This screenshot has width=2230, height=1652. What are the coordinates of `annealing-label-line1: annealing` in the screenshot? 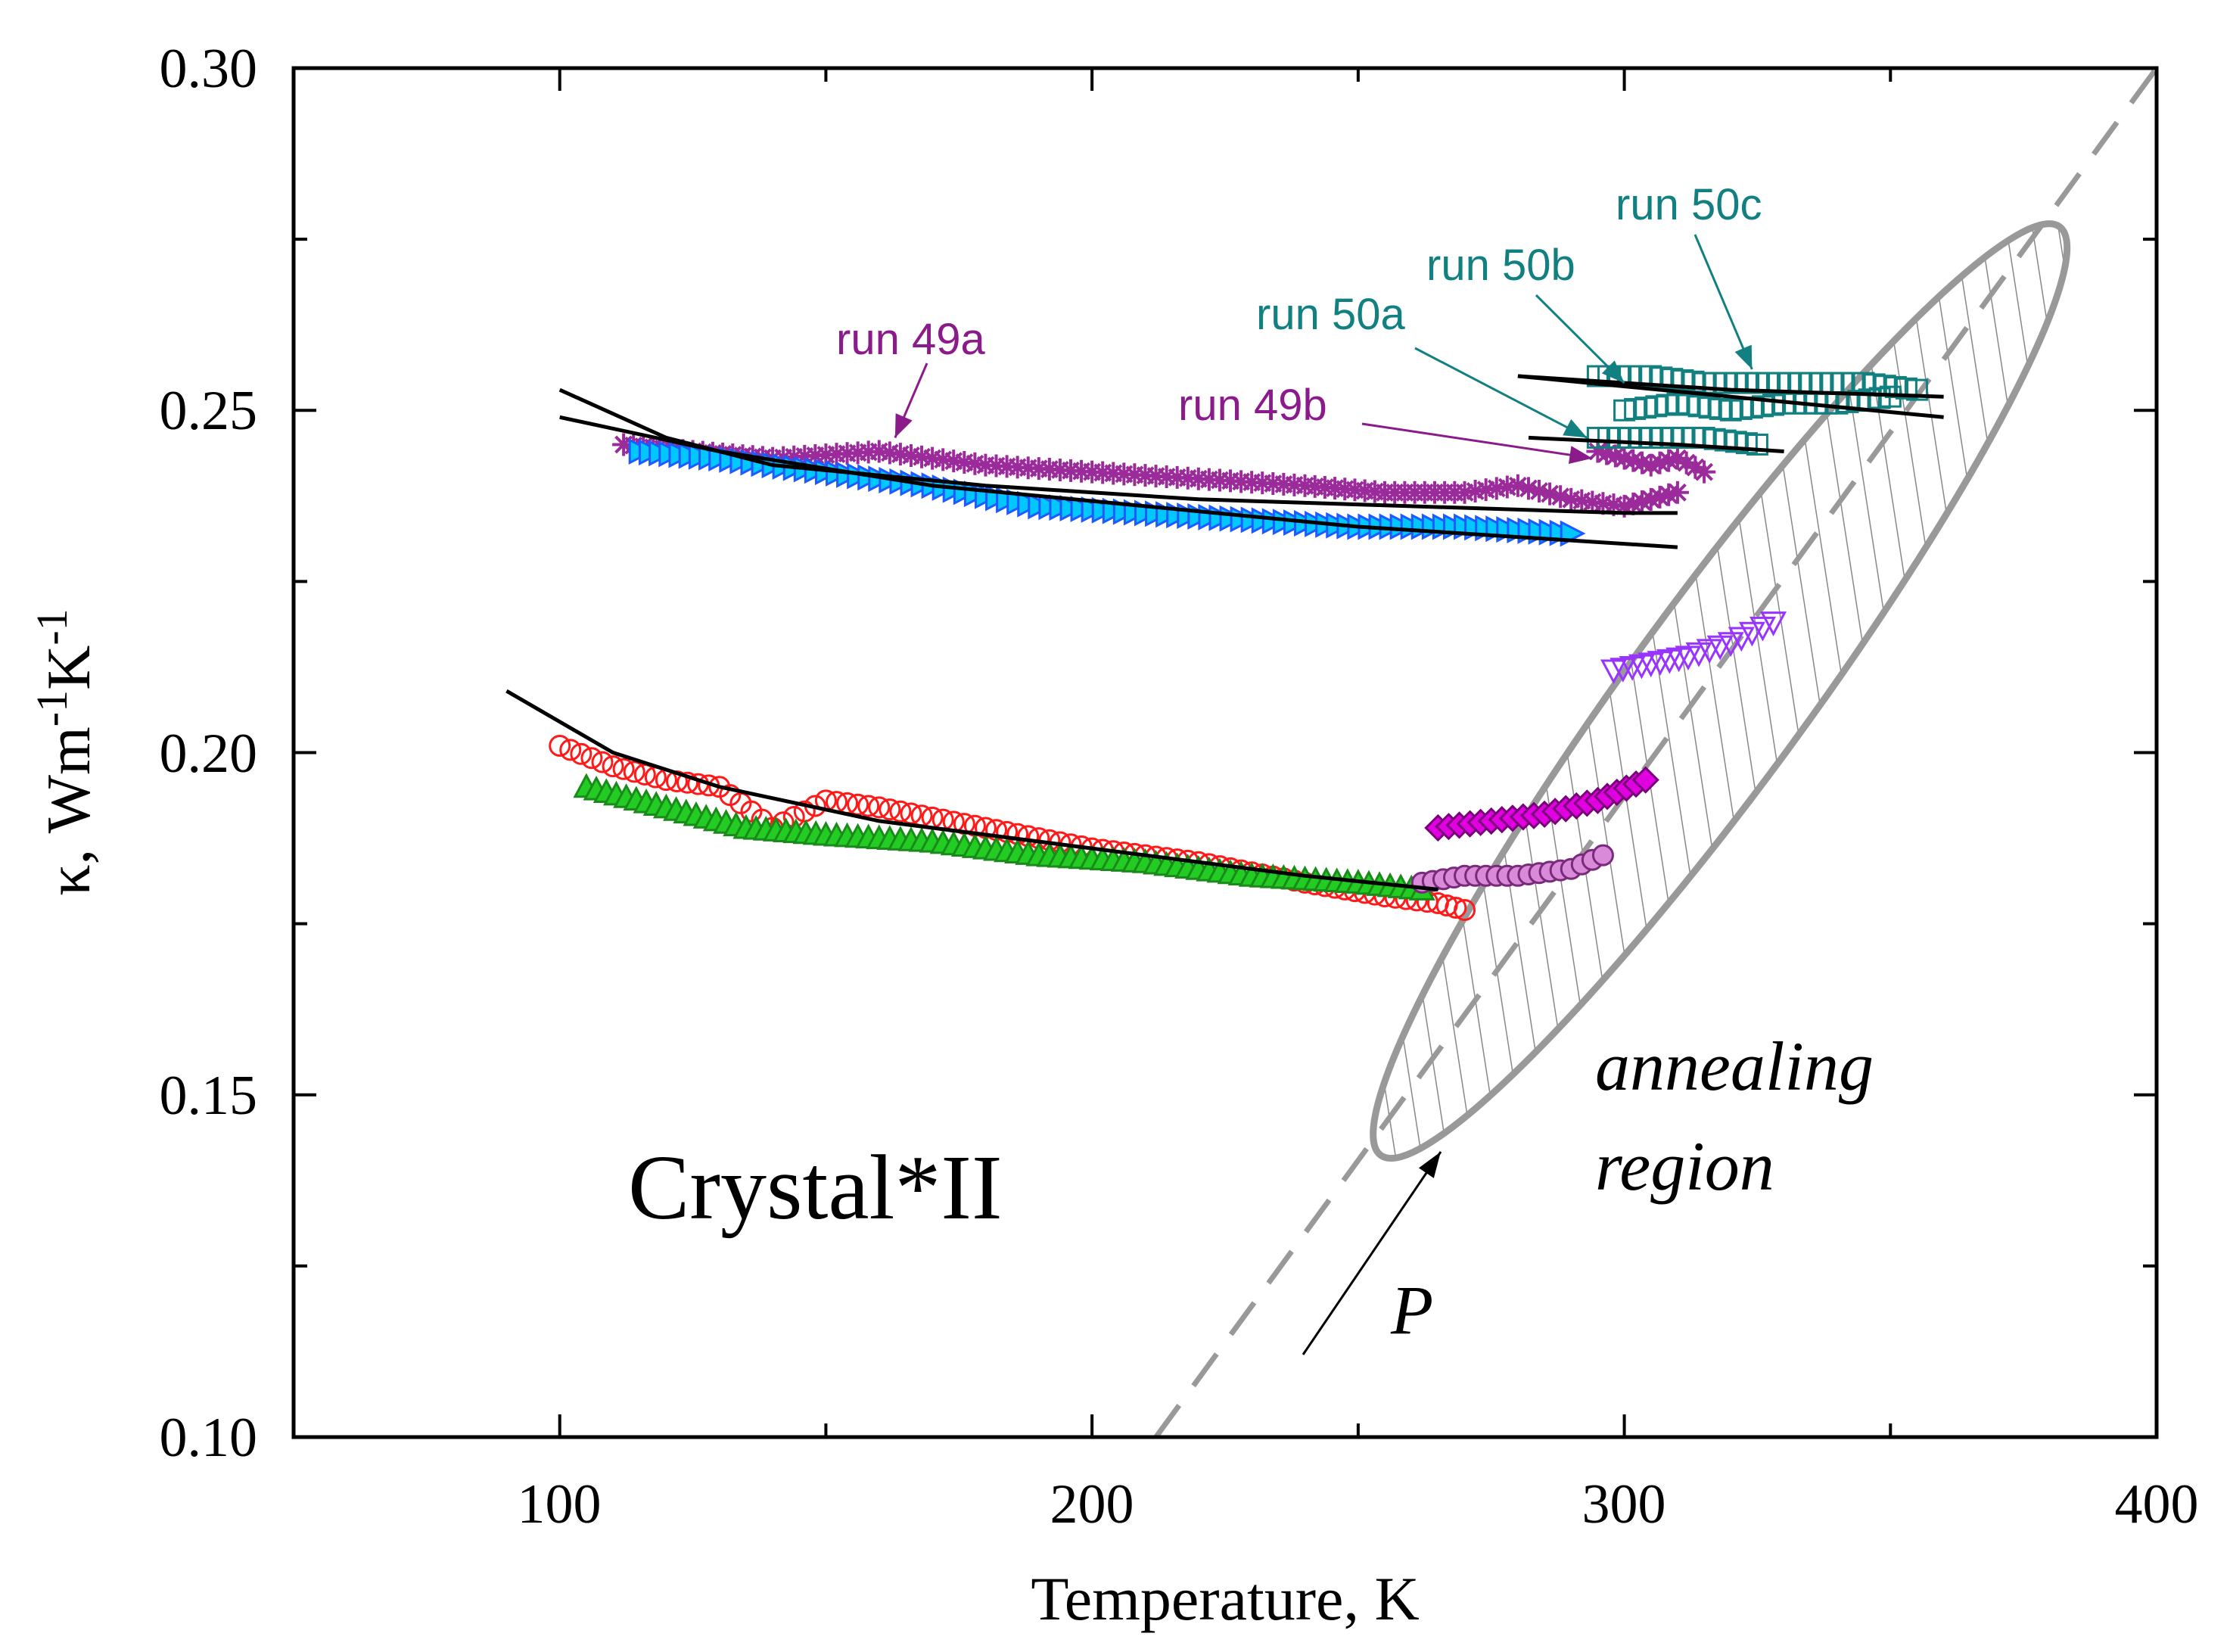 It's located at (1735, 1066).